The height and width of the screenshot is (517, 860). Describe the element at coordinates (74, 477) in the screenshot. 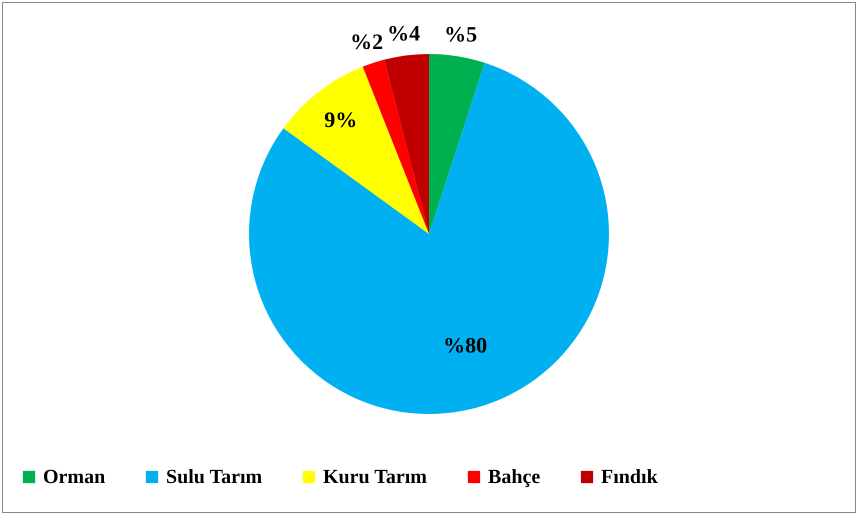

I see `legend-label: Orman` at that location.